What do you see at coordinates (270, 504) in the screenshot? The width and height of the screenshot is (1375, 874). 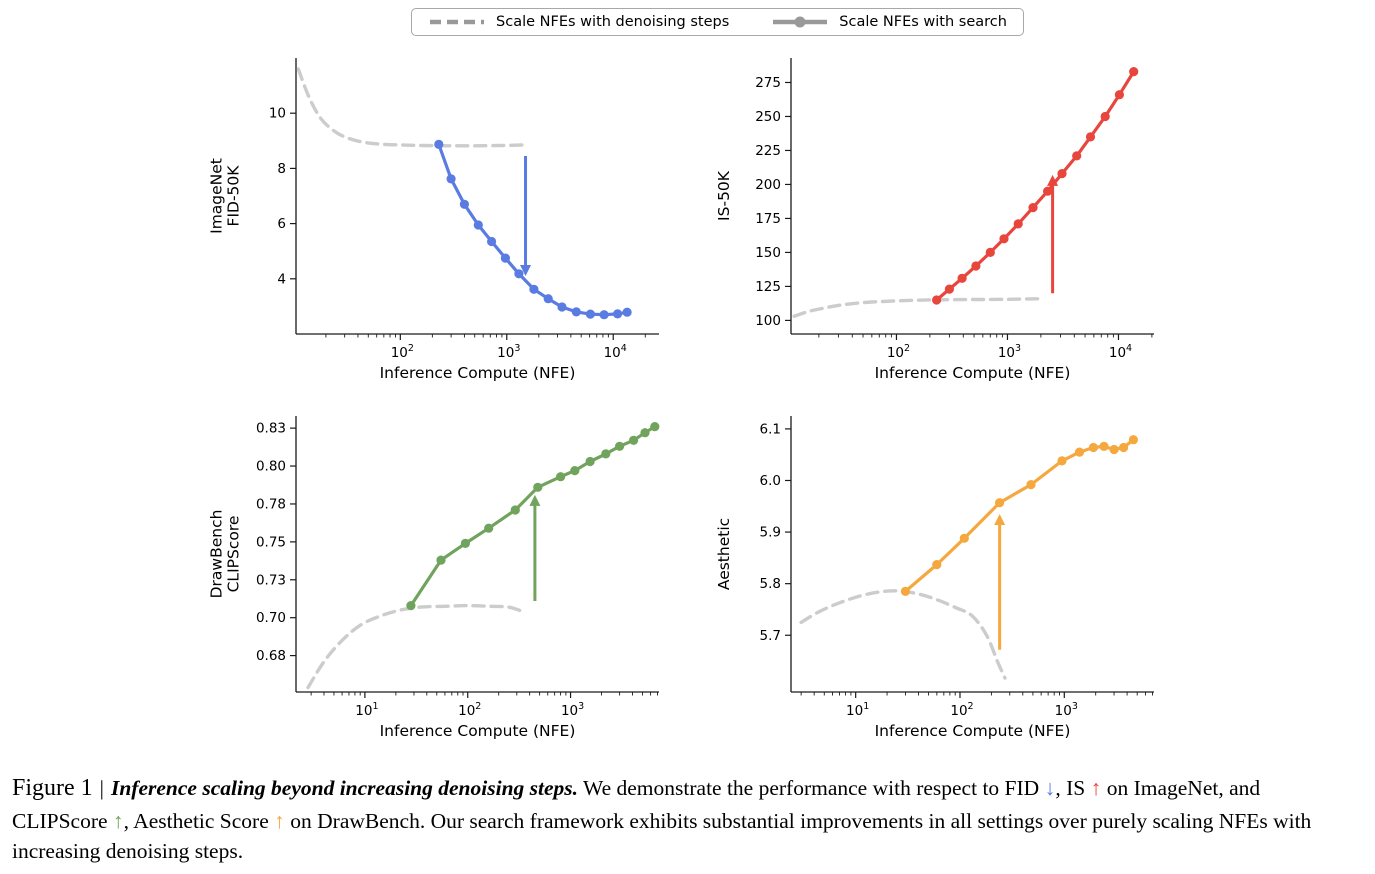 I see `y-tick-label: 0.78` at bounding box center [270, 504].